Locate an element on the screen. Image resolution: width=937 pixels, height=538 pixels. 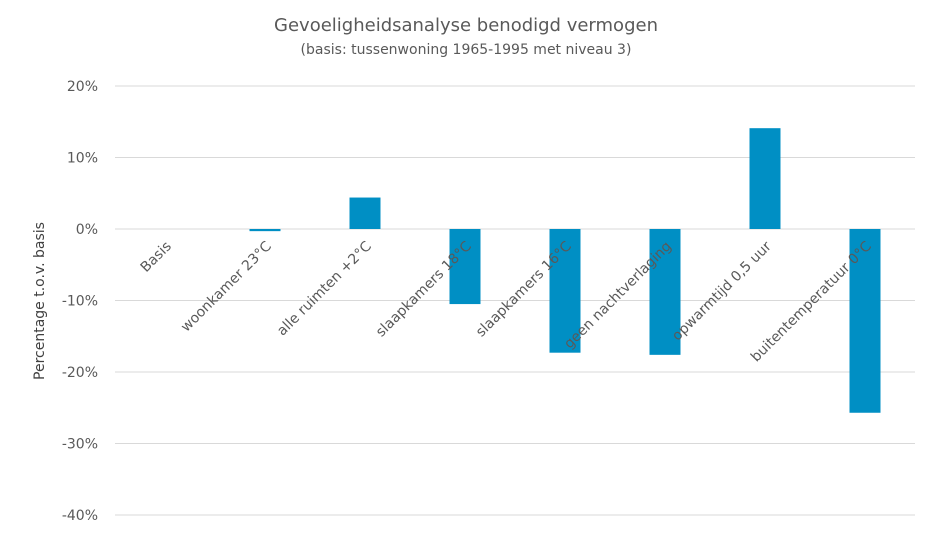
category-label: woonkamer 23°C is located at coordinates (226, 286).